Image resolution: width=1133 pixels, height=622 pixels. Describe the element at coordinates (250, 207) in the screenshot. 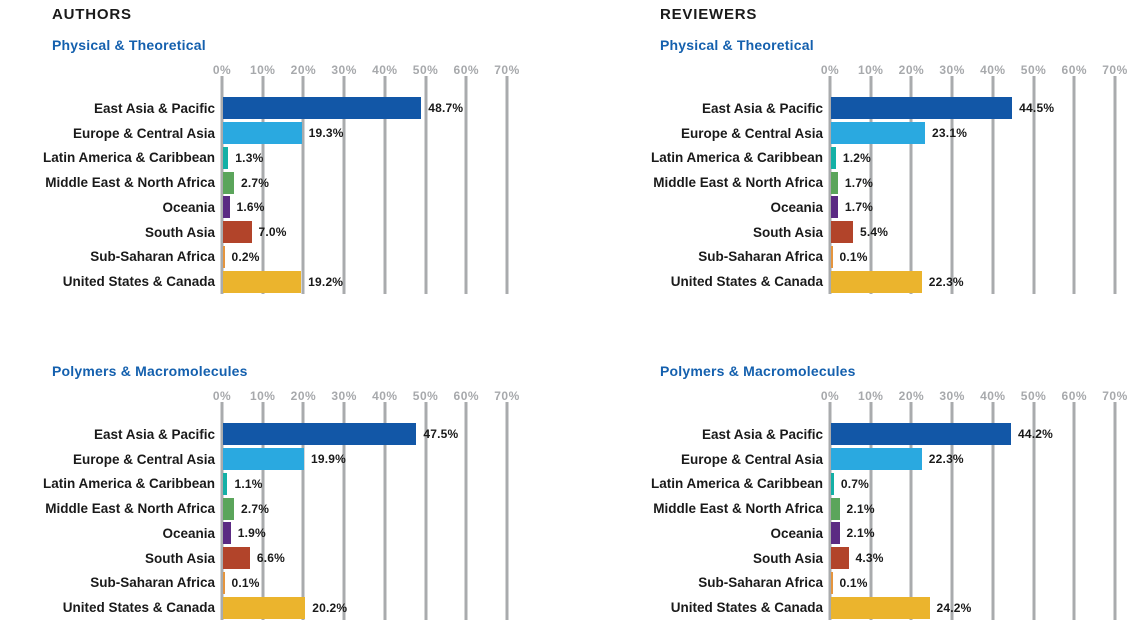

I see `value-label-oceania: 1.6%` at that location.